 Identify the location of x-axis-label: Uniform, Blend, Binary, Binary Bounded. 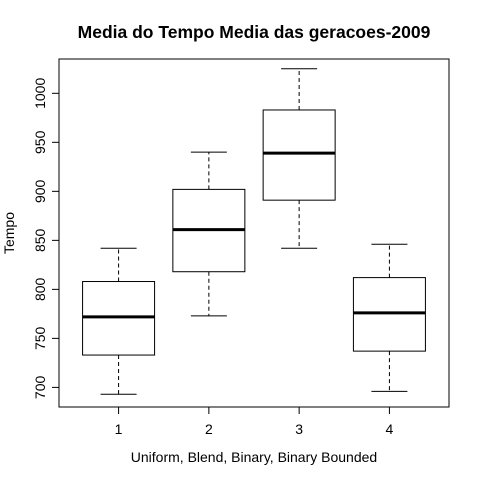
(254, 457).